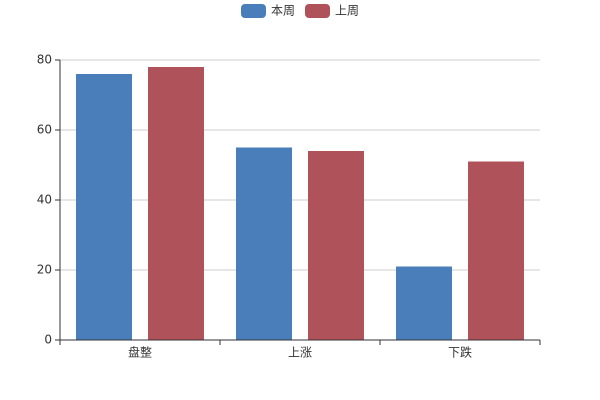 This screenshot has height=400, width=600. Describe the element at coordinates (44, 270) in the screenshot. I see `y-tick-label: 20` at that location.